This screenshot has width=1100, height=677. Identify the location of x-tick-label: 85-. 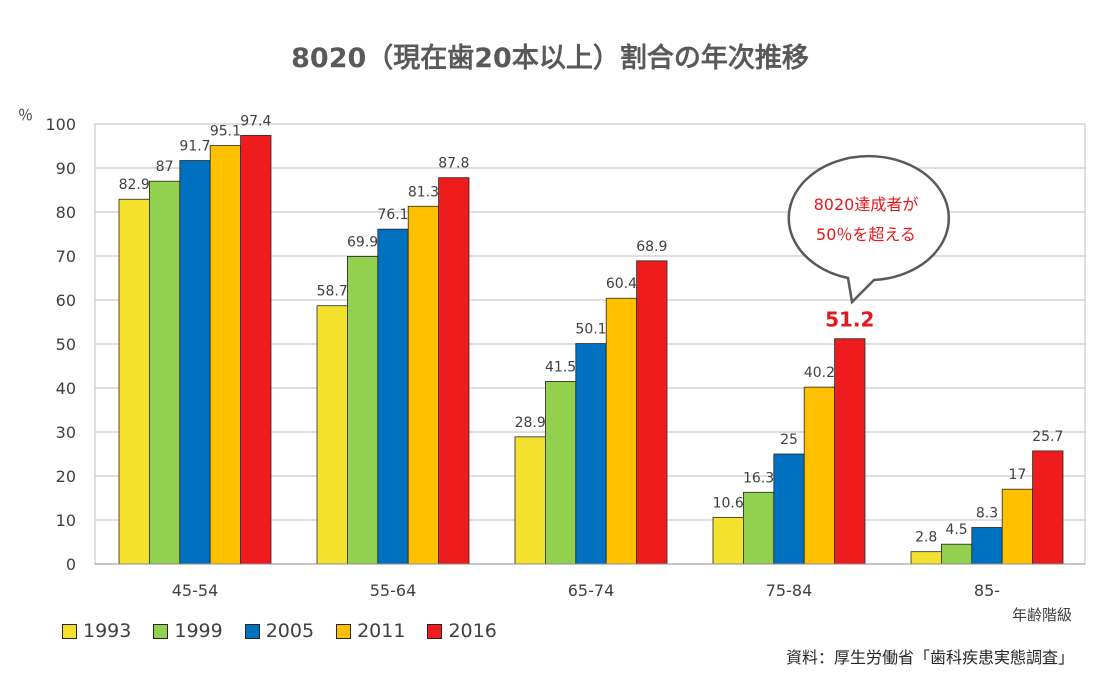
(987, 590).